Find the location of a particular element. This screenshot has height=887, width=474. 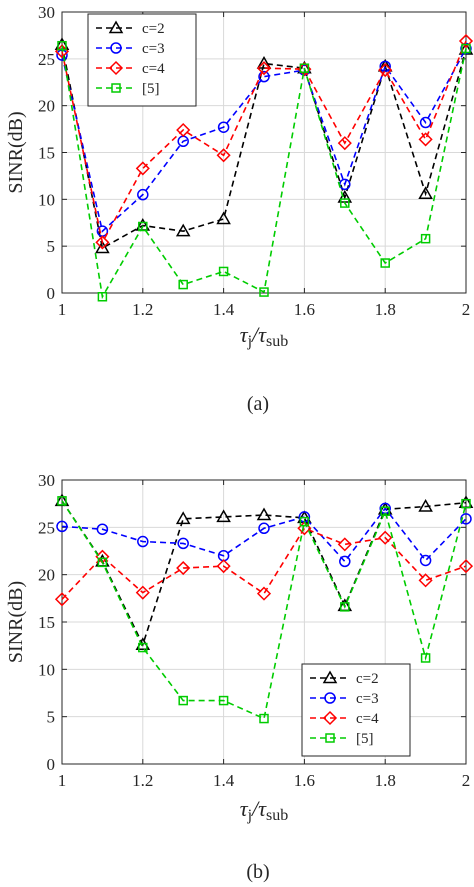

x-tick-label: 1.6 is located at coordinates (304, 309).